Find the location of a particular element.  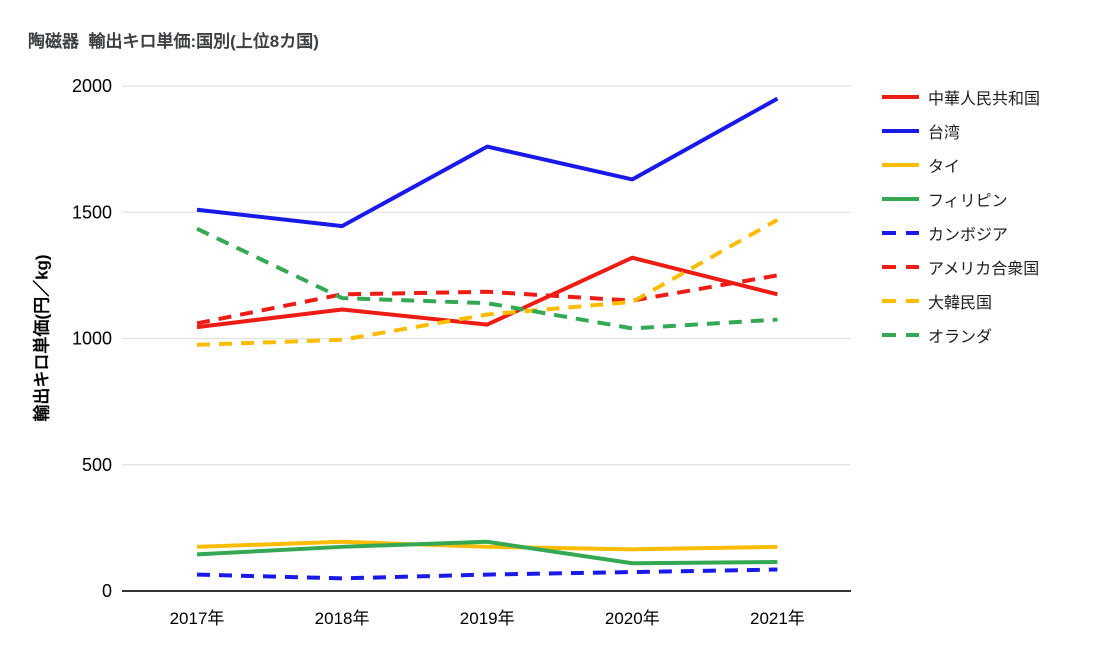

legend-label: オランダ is located at coordinates (960, 337).